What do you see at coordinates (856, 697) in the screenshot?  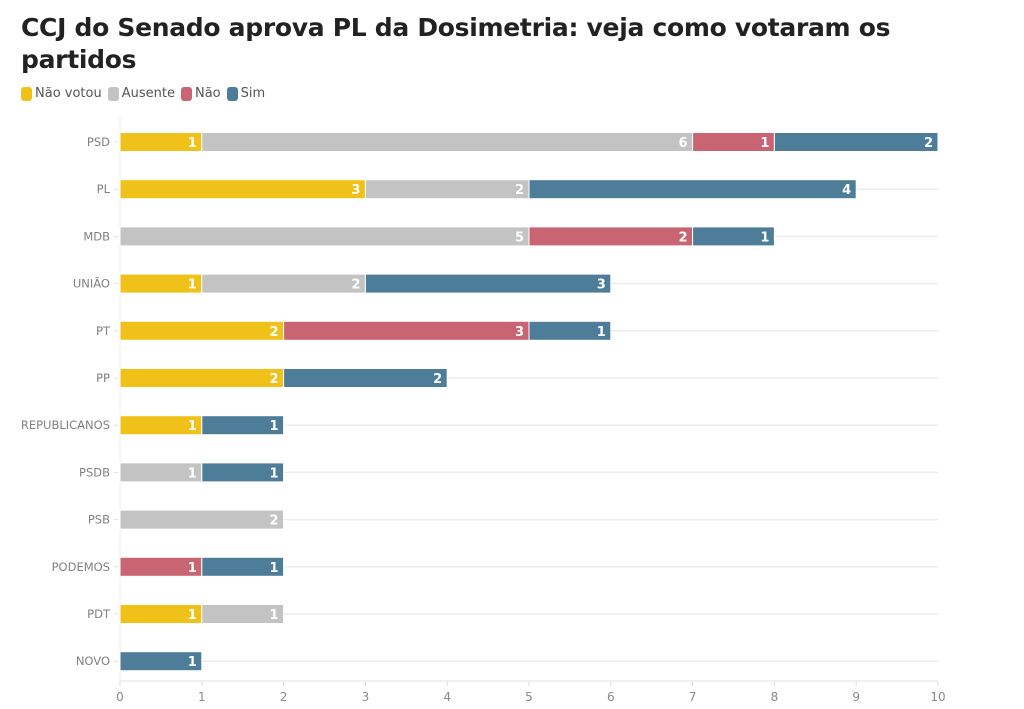 I see `x-tick-label: 9` at bounding box center [856, 697].